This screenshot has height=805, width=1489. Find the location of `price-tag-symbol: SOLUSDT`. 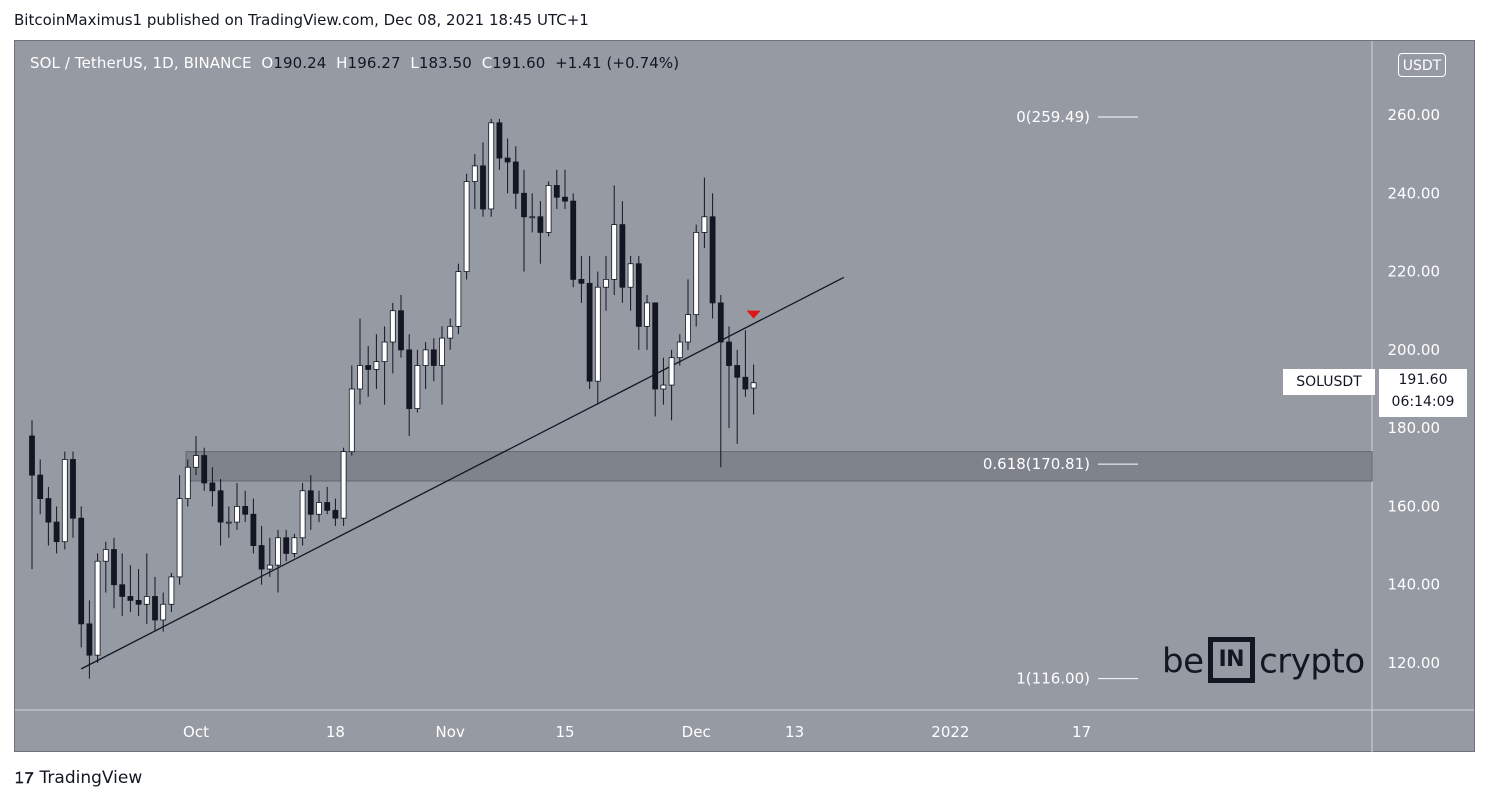

price-tag-symbol: SOLUSDT is located at coordinates (1329, 382).